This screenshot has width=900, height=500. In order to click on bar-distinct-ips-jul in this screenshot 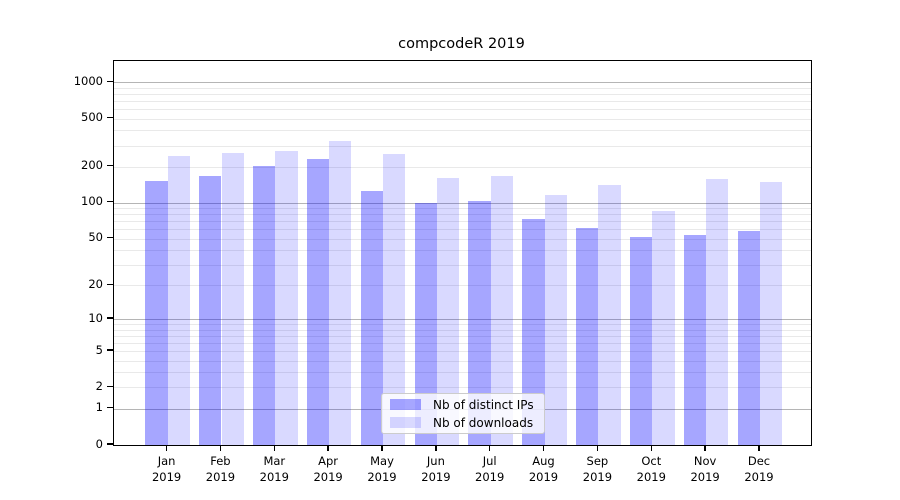, I will do `click(479, 322)`.